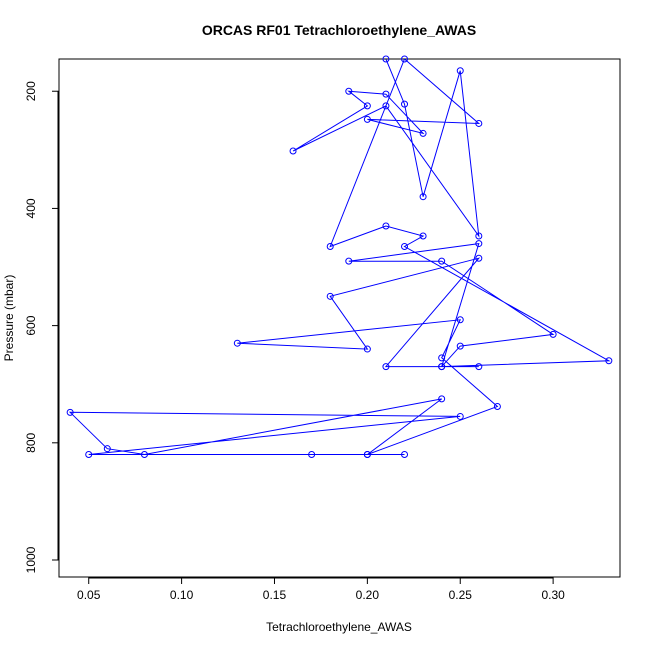 The height and width of the screenshot is (650, 650). Describe the element at coordinates (553, 595) in the screenshot. I see `x-tick-label: 0.30` at that location.